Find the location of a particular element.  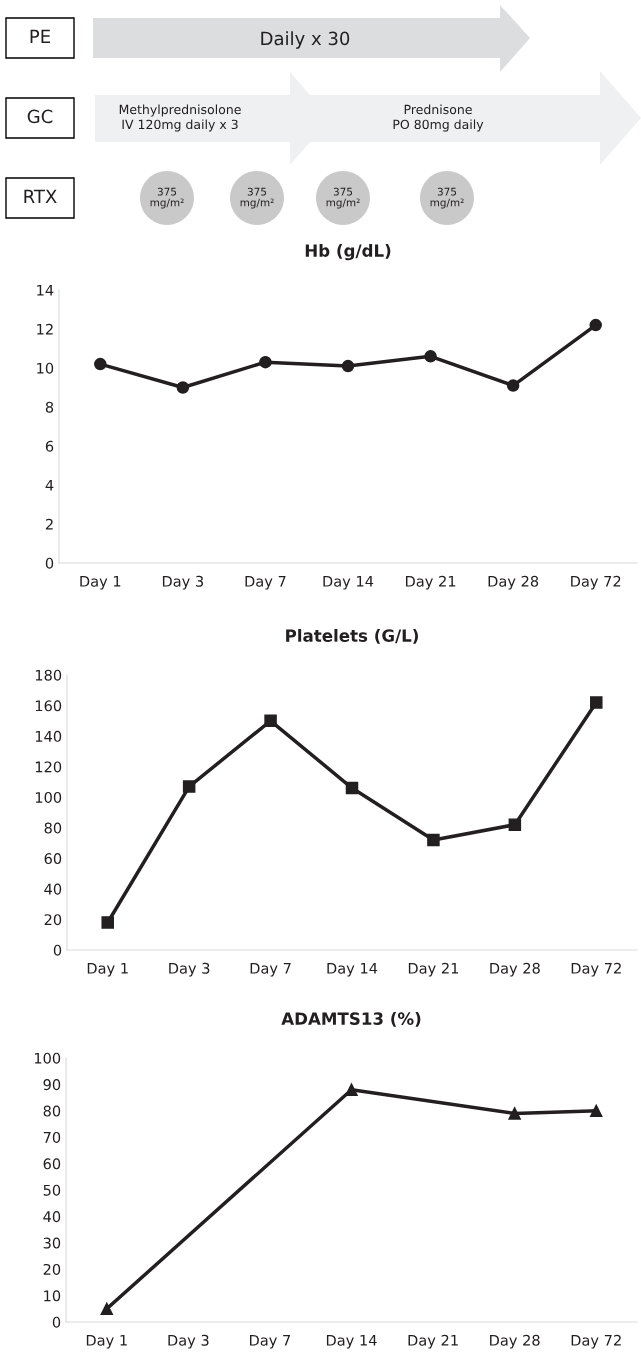

y-tick-label: 30 is located at coordinates (52, 1243).